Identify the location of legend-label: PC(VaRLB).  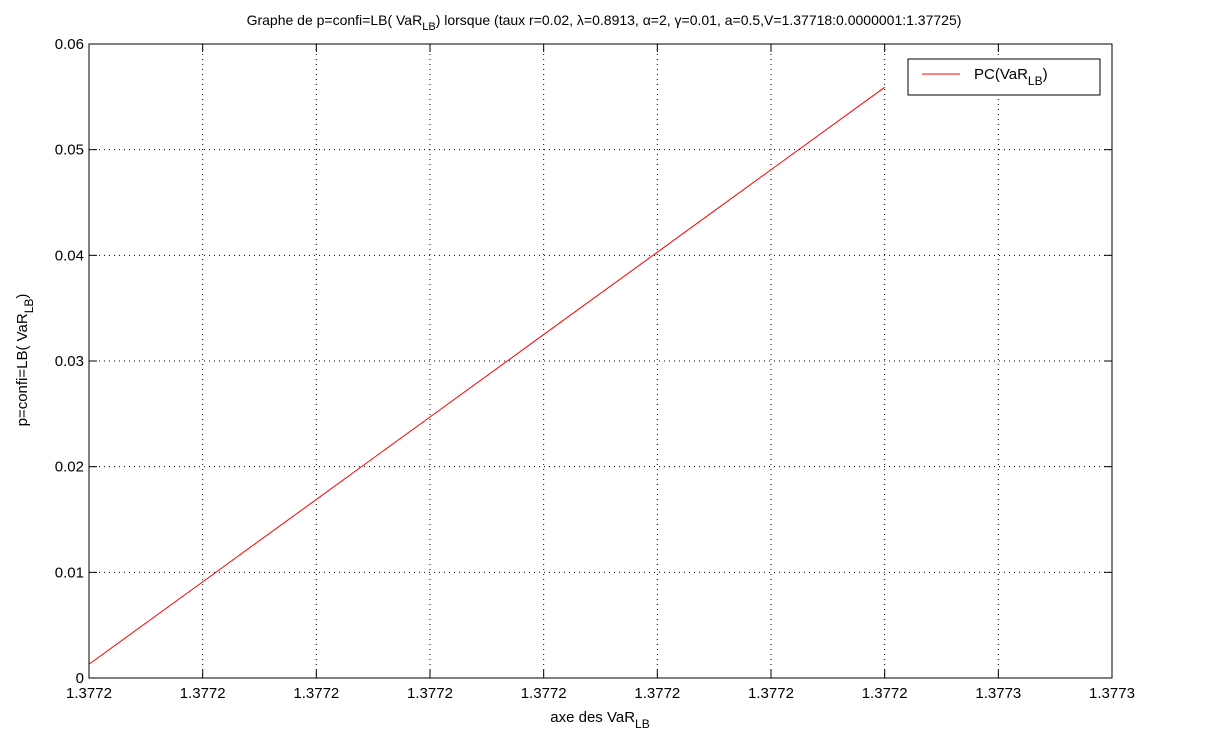
(1011, 77).